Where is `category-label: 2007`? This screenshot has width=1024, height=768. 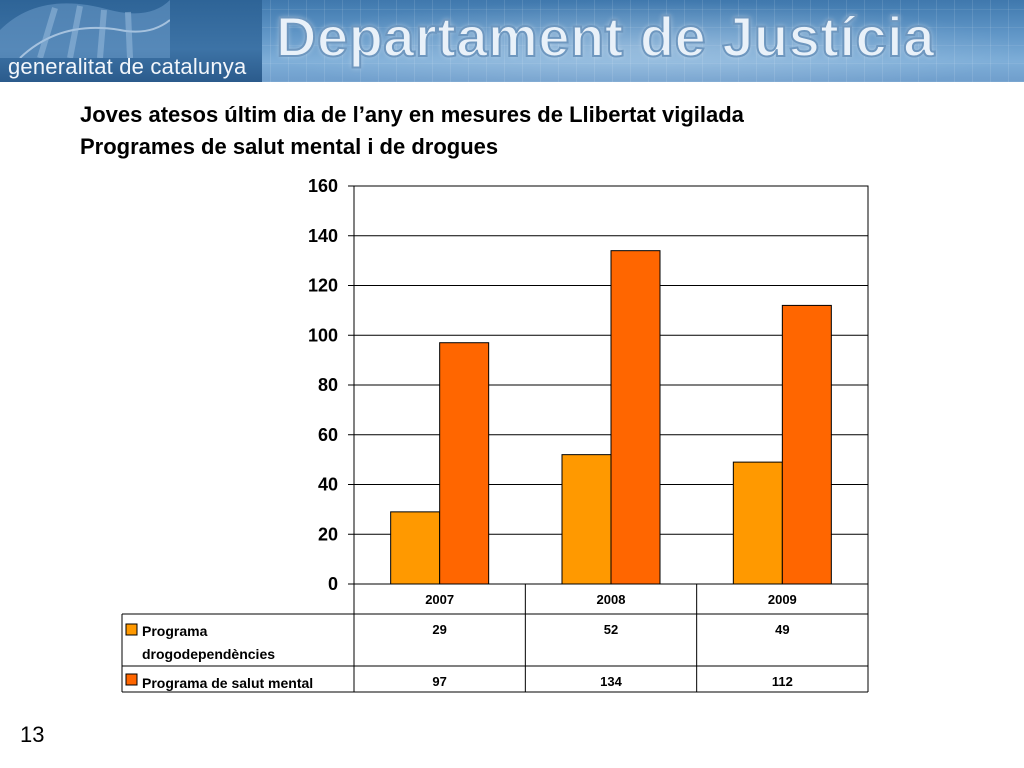 category-label: 2007 is located at coordinates (439, 599).